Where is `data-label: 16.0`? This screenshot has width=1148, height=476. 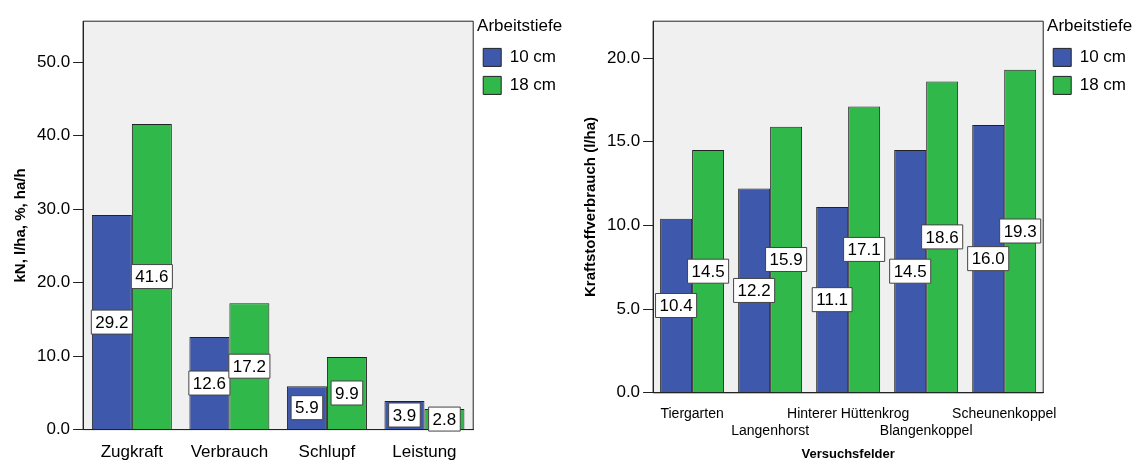
data-label: 16.0 is located at coordinates (988, 259).